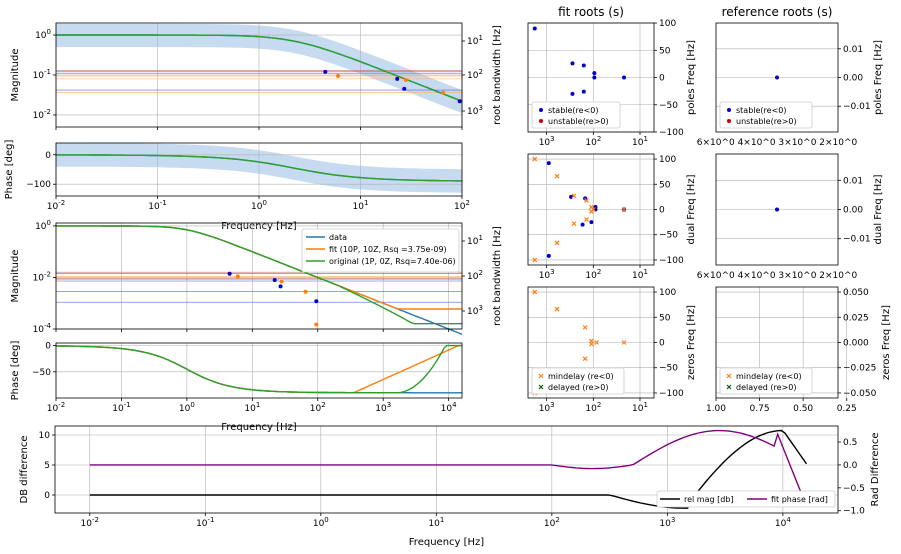  Describe the element at coordinates (121, 407) in the screenshot. I see `x-tick-label: 10⁻¹` at that location.